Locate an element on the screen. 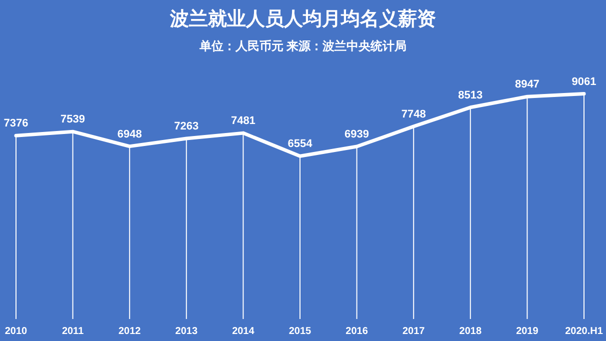  data-label: 6939 is located at coordinates (357, 134).